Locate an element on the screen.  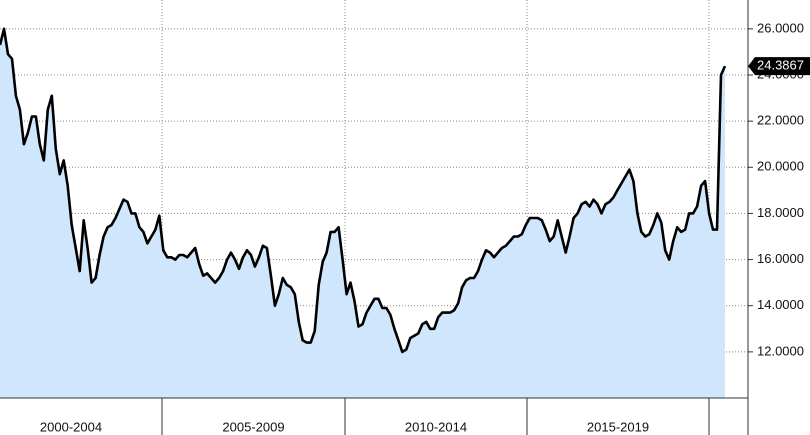
y-tick-label: 26.0000 is located at coordinates (780, 27).